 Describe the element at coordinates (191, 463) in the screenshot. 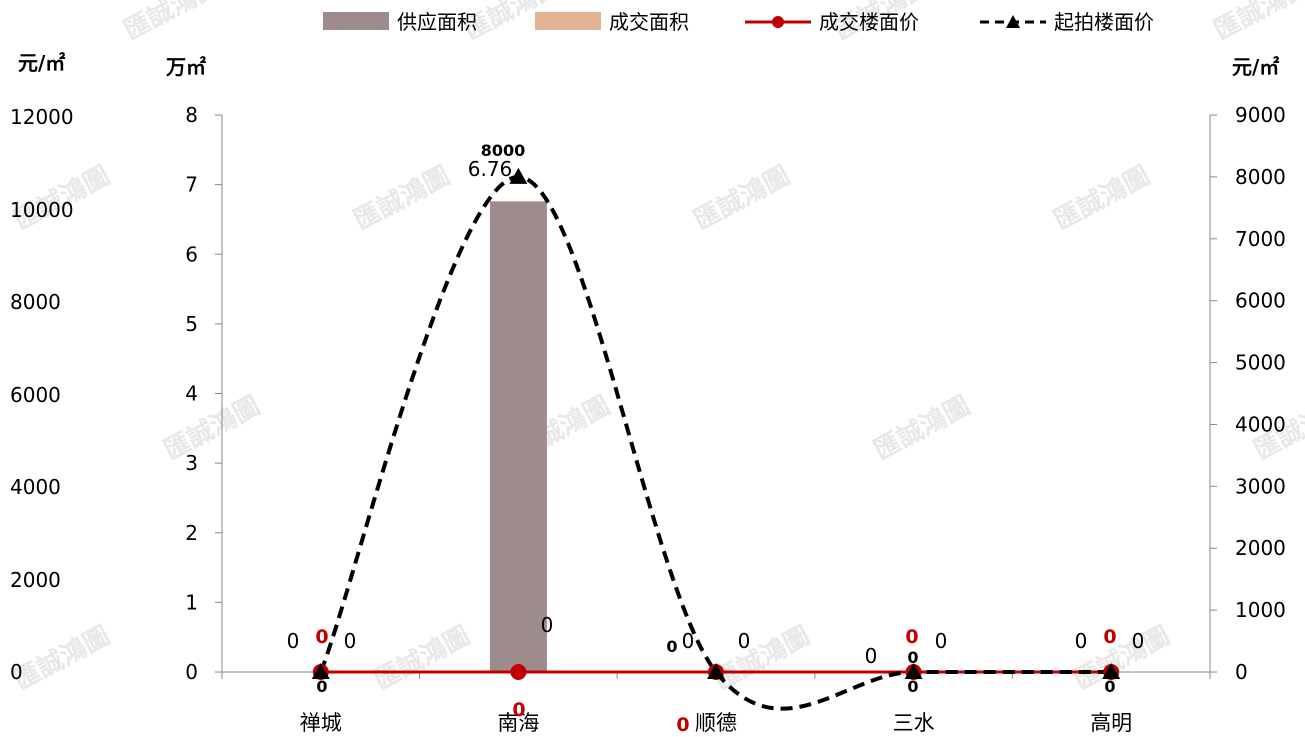

I see `left-tick-label: 3` at that location.